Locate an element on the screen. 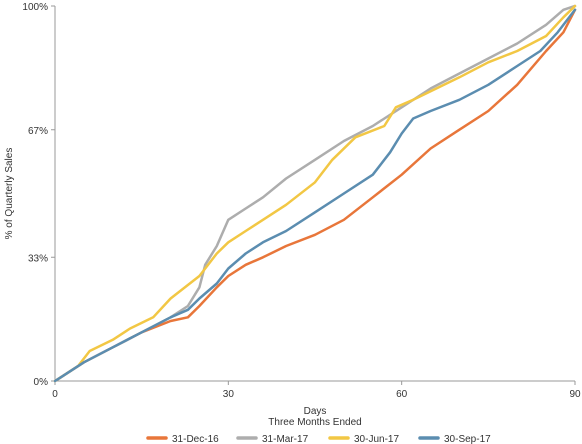  x-axis-label-line1: Days is located at coordinates (315, 411).